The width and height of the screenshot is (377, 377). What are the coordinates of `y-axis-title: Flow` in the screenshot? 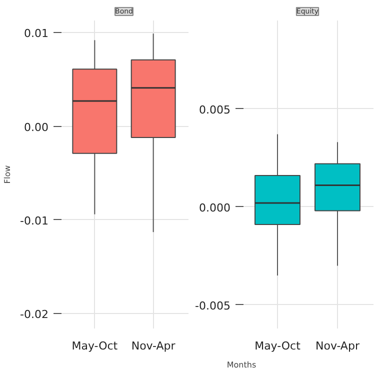 It's located at (7, 174).